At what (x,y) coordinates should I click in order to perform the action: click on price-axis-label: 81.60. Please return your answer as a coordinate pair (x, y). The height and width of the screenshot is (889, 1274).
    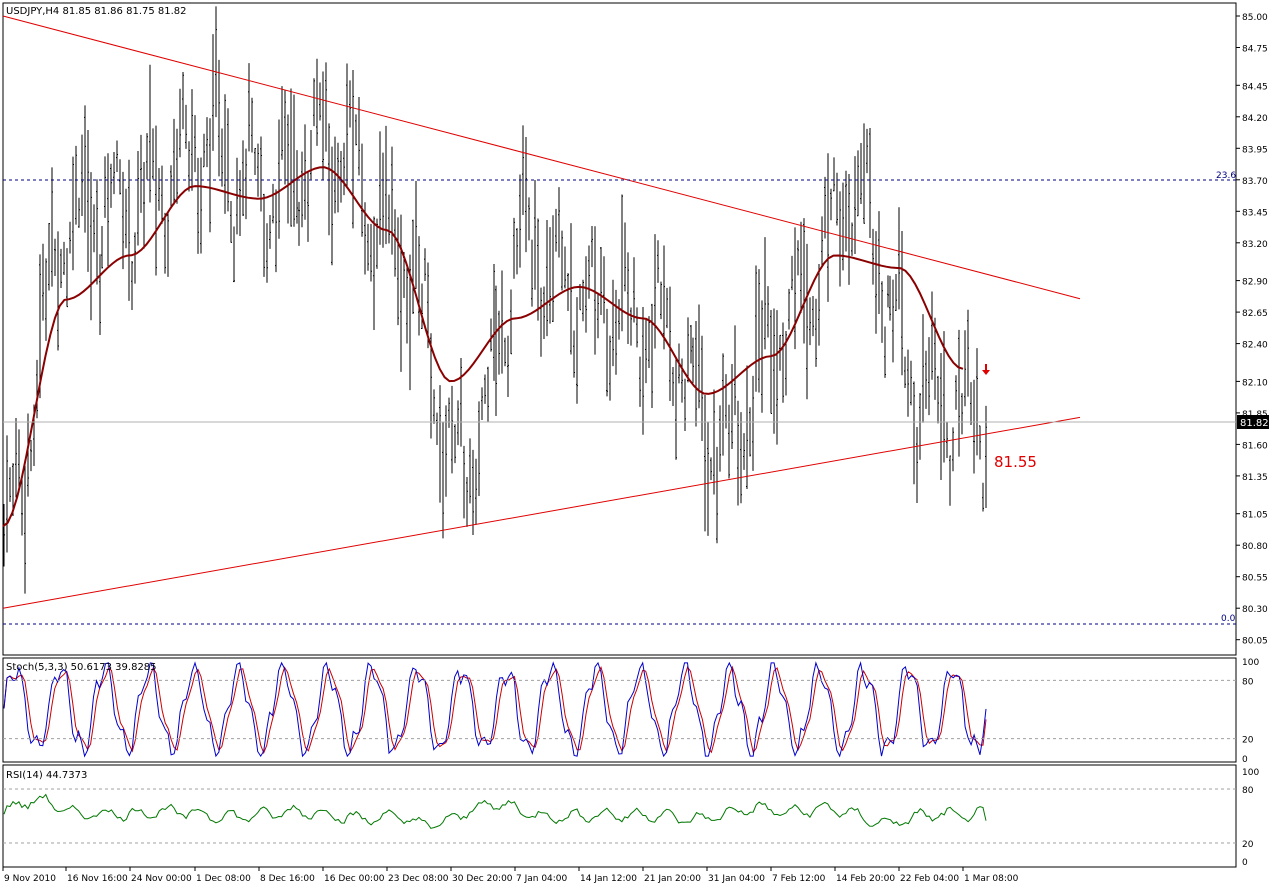
    Looking at the image, I should click on (1255, 446).